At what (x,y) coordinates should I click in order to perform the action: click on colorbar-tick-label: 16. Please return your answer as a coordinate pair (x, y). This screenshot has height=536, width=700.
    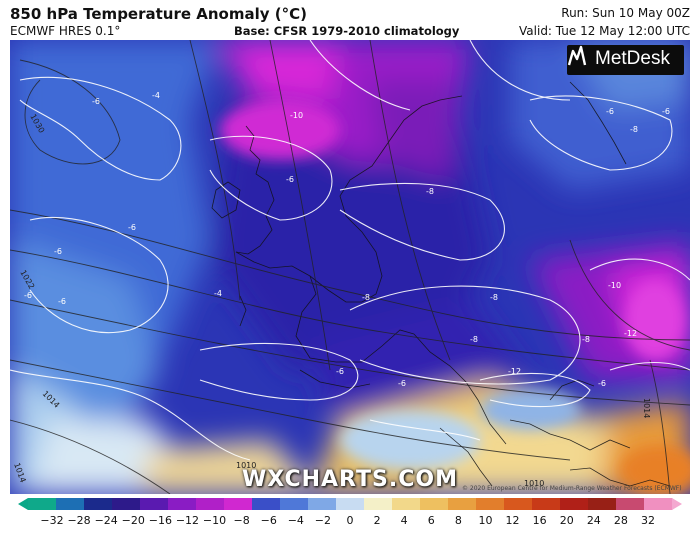
    Looking at the image, I should click on (539, 520).